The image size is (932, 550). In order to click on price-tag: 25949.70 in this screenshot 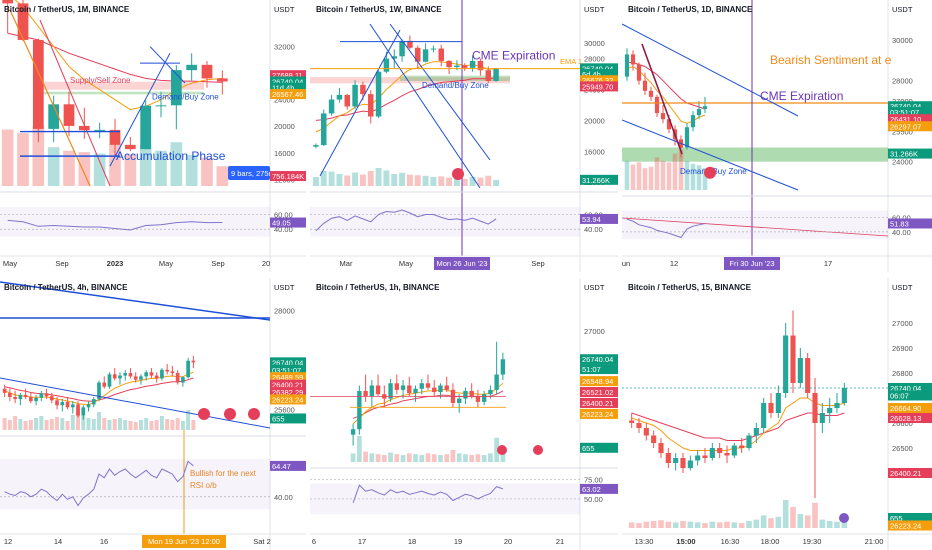, I will do `click(599, 86)`.